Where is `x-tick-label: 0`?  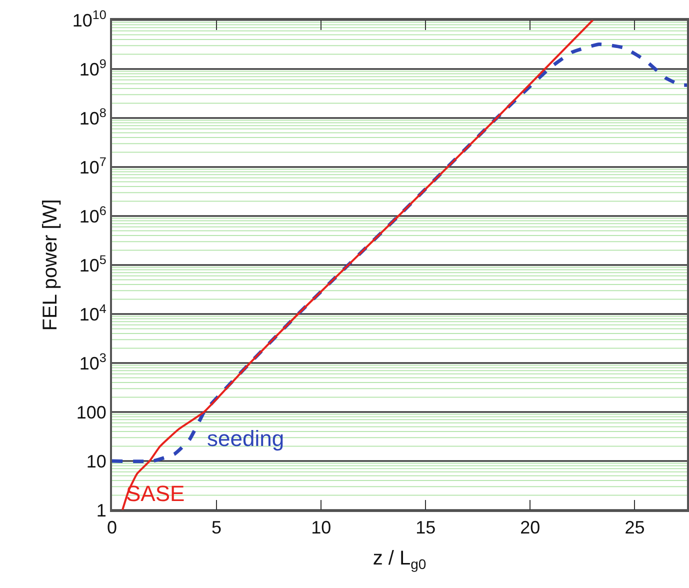 x-tick-label: 0 is located at coordinates (112, 528).